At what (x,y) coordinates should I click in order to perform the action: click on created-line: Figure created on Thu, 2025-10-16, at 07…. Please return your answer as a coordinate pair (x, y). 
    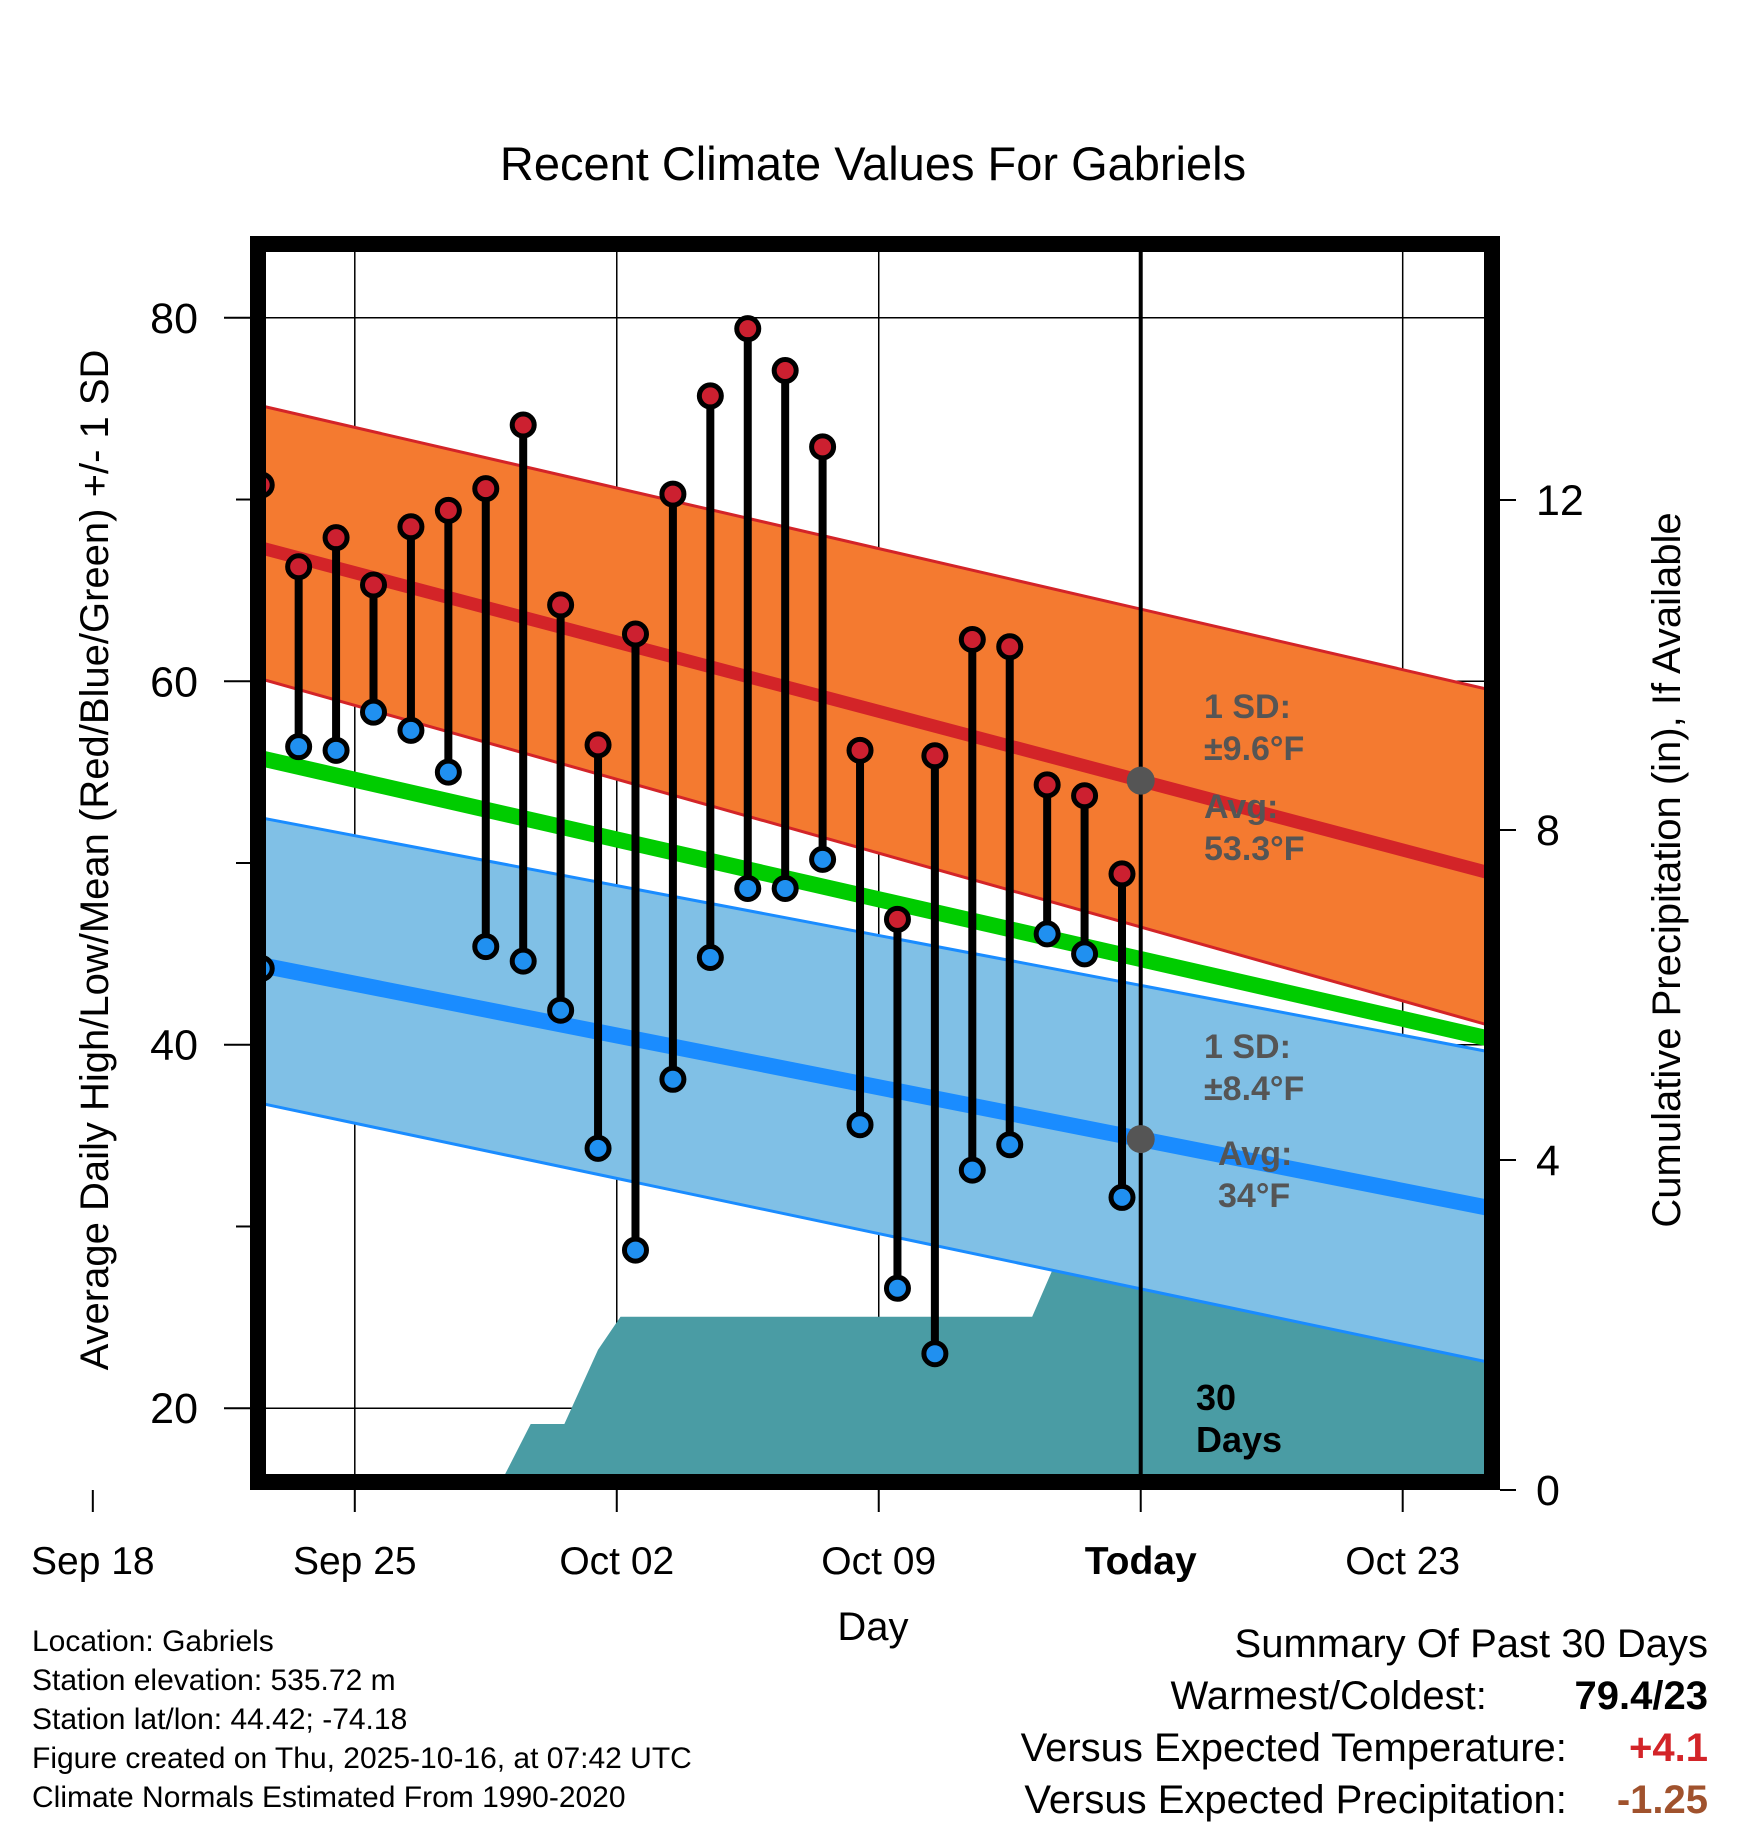
    Looking at the image, I should click on (362, 1758).